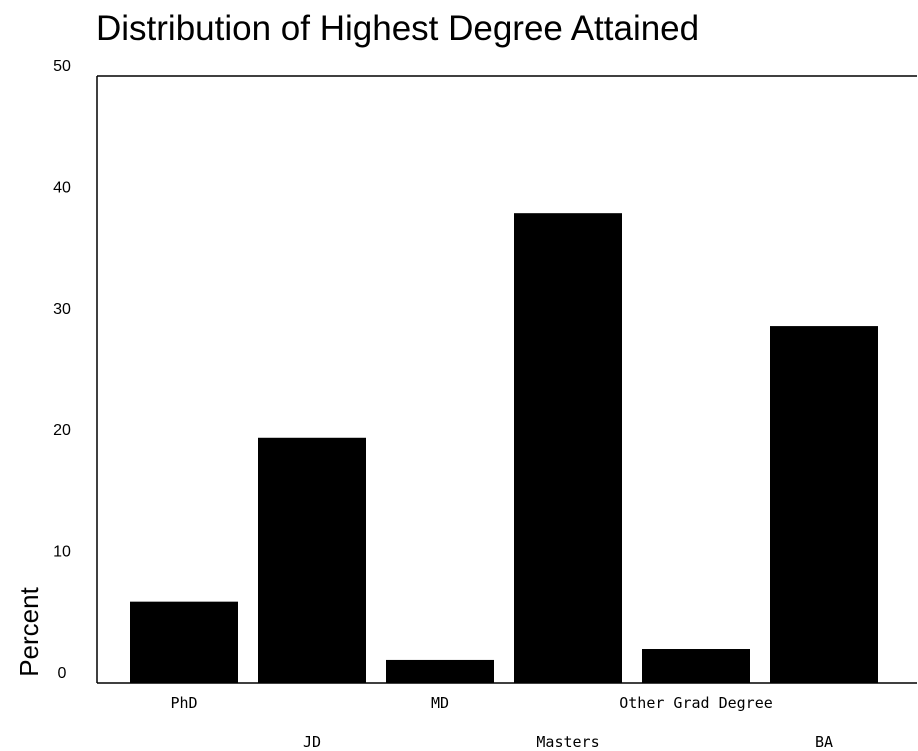  What do you see at coordinates (567, 742) in the screenshot?
I see `x-tick-label: Masters` at bounding box center [567, 742].